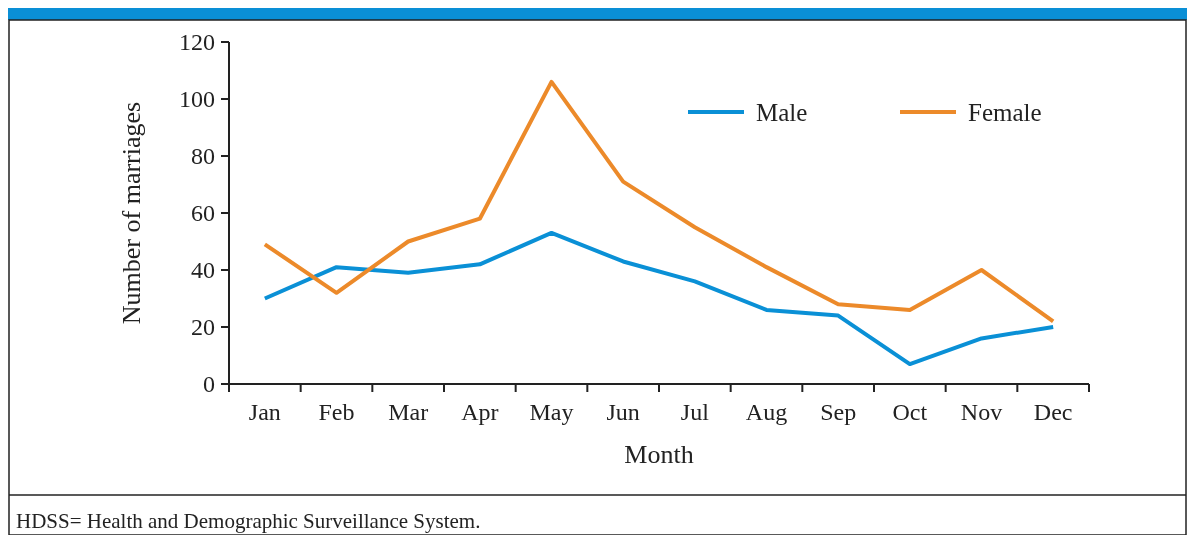 This screenshot has height=543, width=1195. What do you see at coordinates (203, 327) in the screenshot?
I see `y-tick-label: 20` at bounding box center [203, 327].